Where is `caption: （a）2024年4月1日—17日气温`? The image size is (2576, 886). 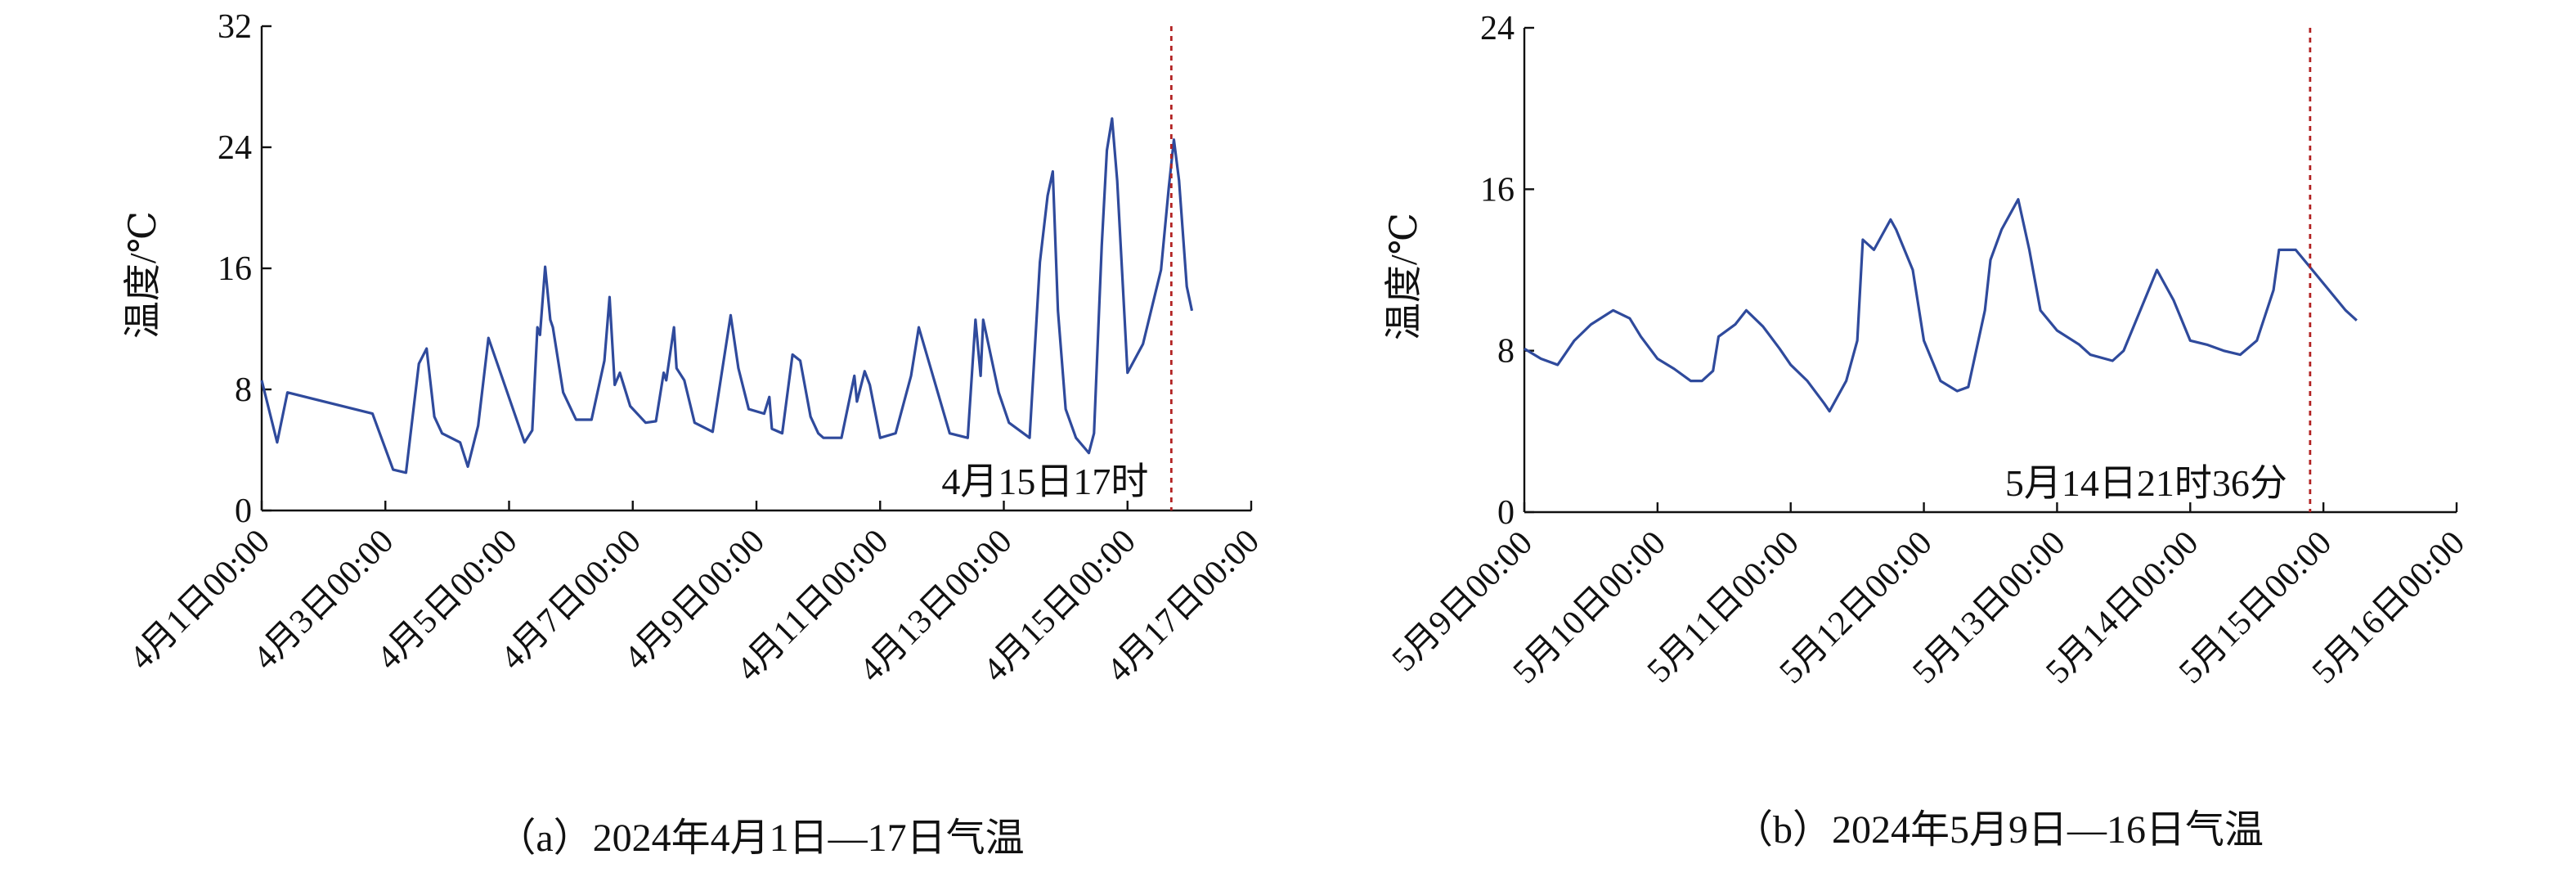
caption: （a）2024年4月1日—17日气温 is located at coordinates (760, 838).